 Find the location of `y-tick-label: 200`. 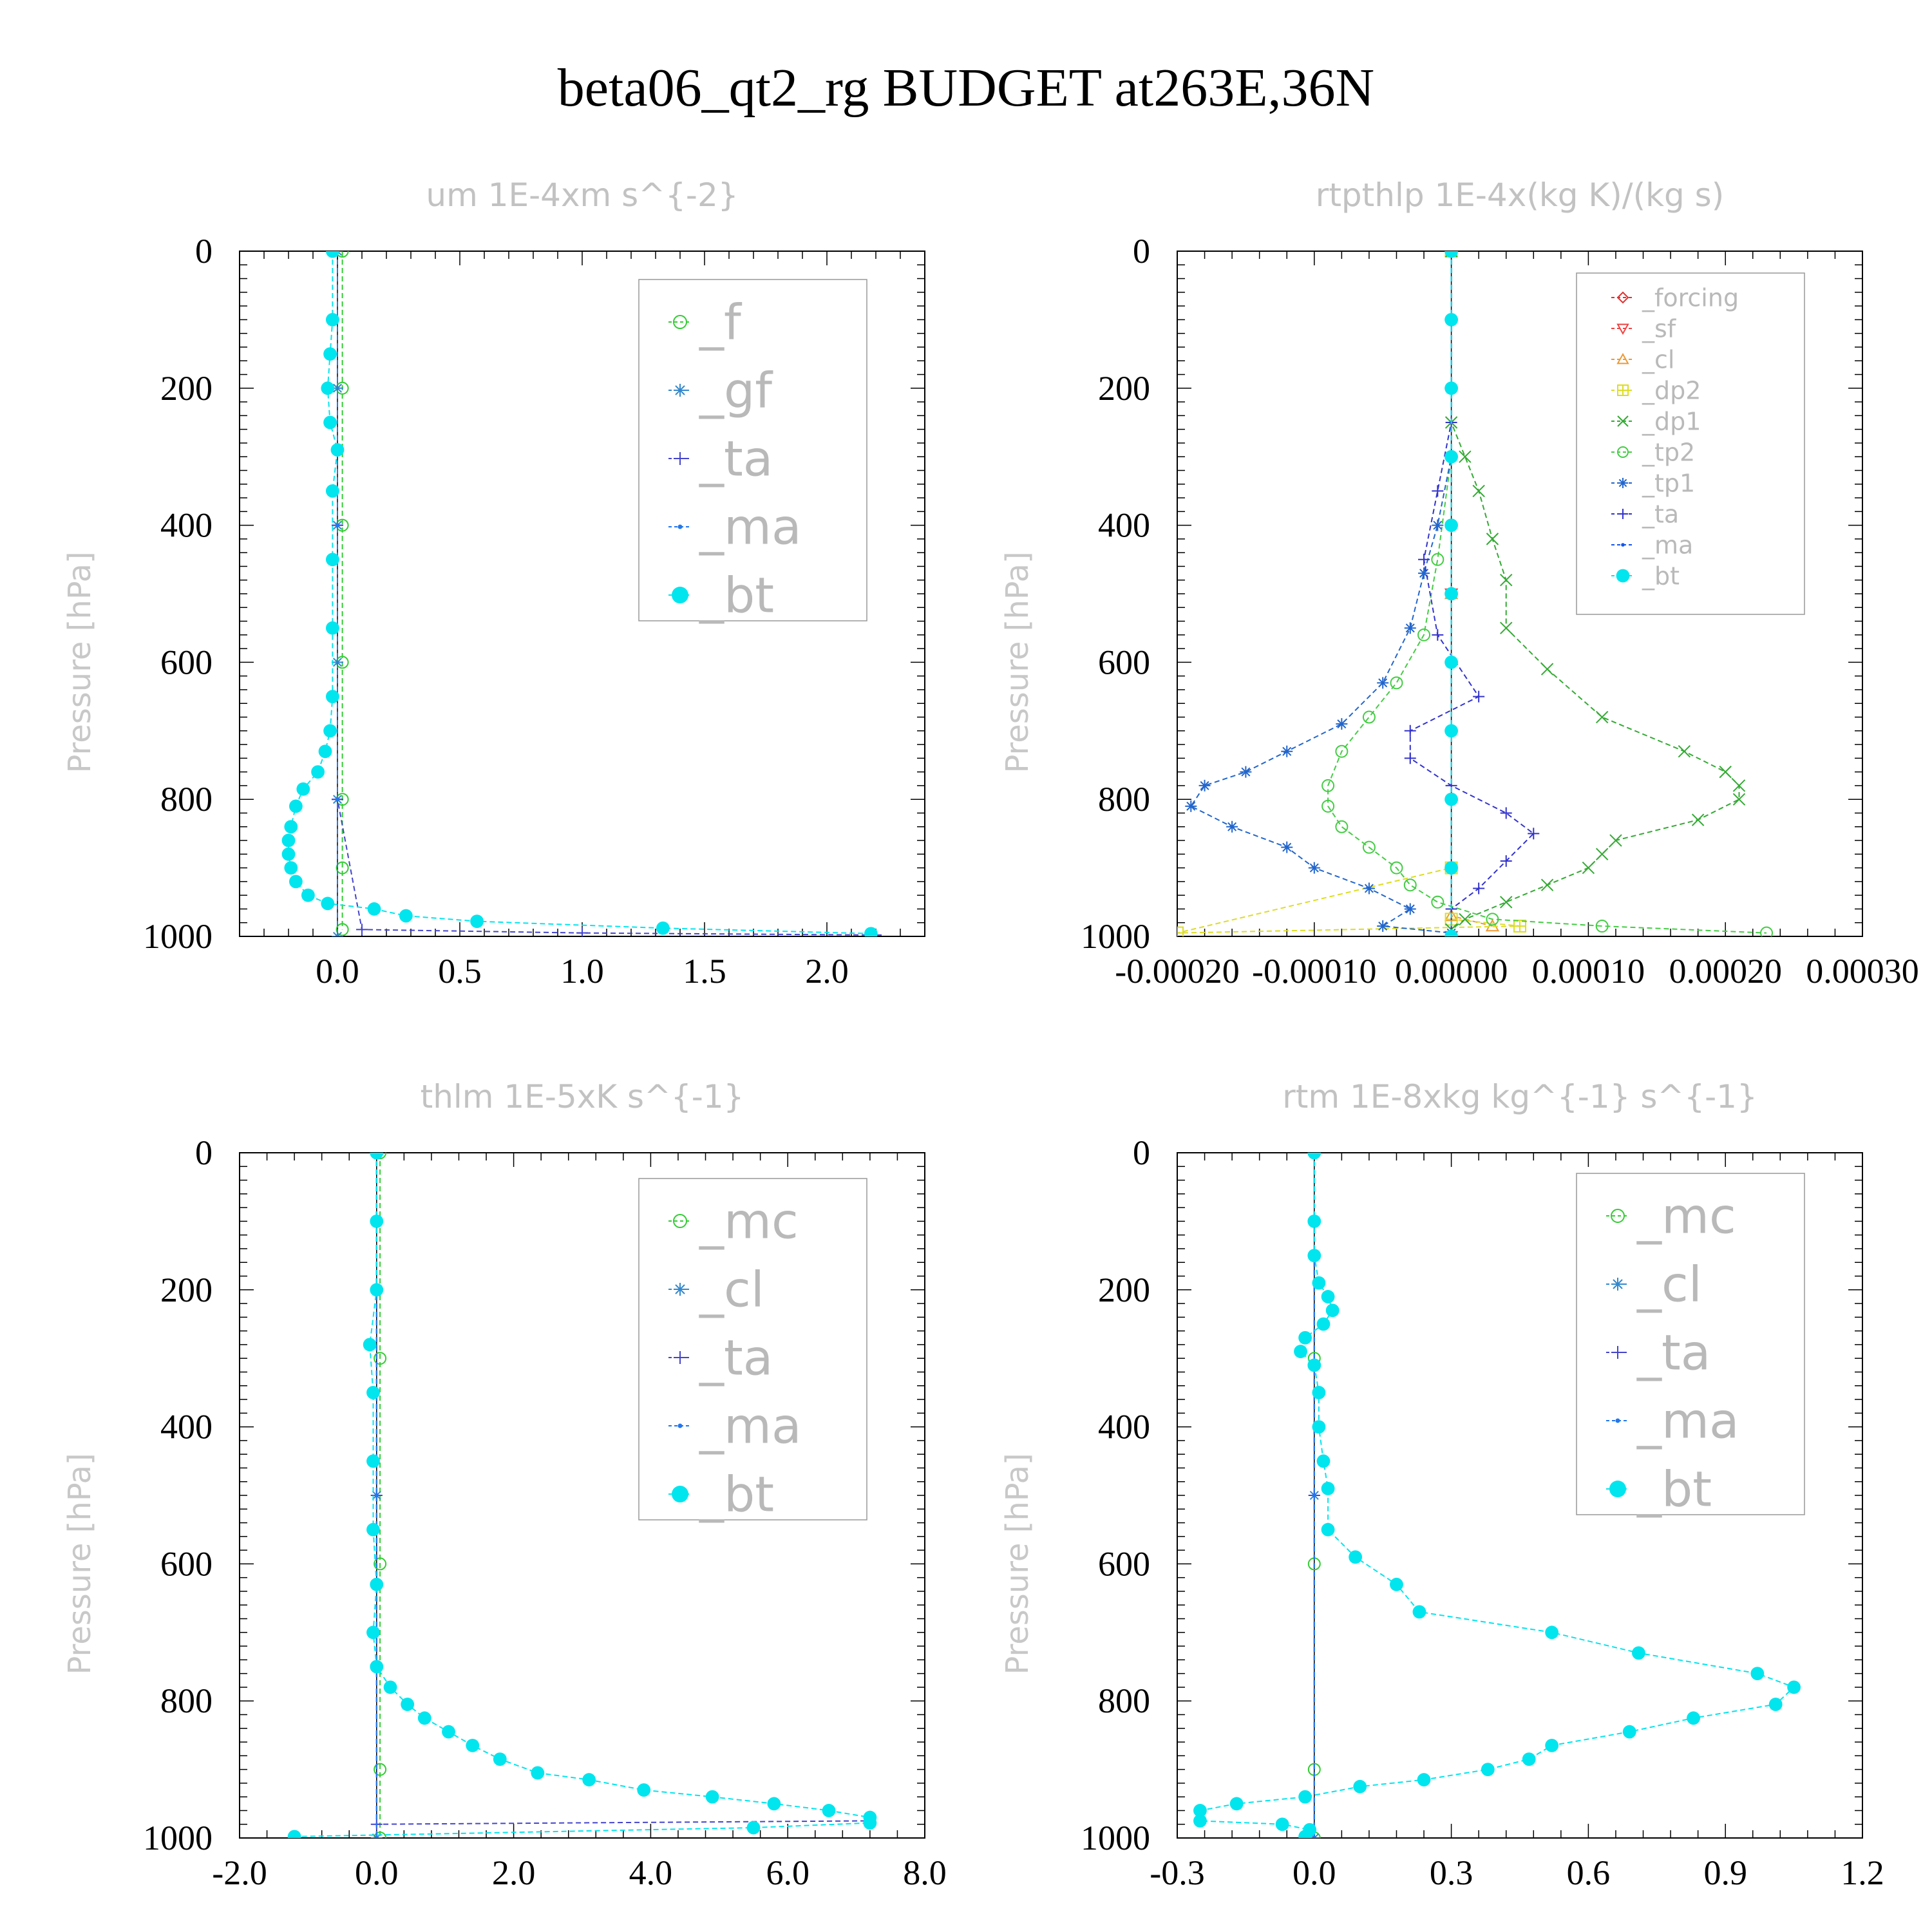

y-tick-label: 200 is located at coordinates (1124, 388).